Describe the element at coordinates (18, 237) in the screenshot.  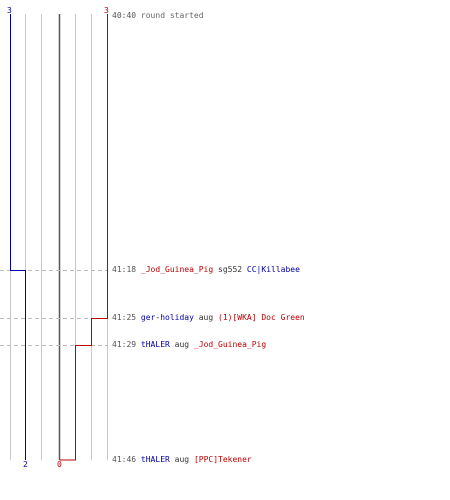
I see `blue-team-line` at that location.